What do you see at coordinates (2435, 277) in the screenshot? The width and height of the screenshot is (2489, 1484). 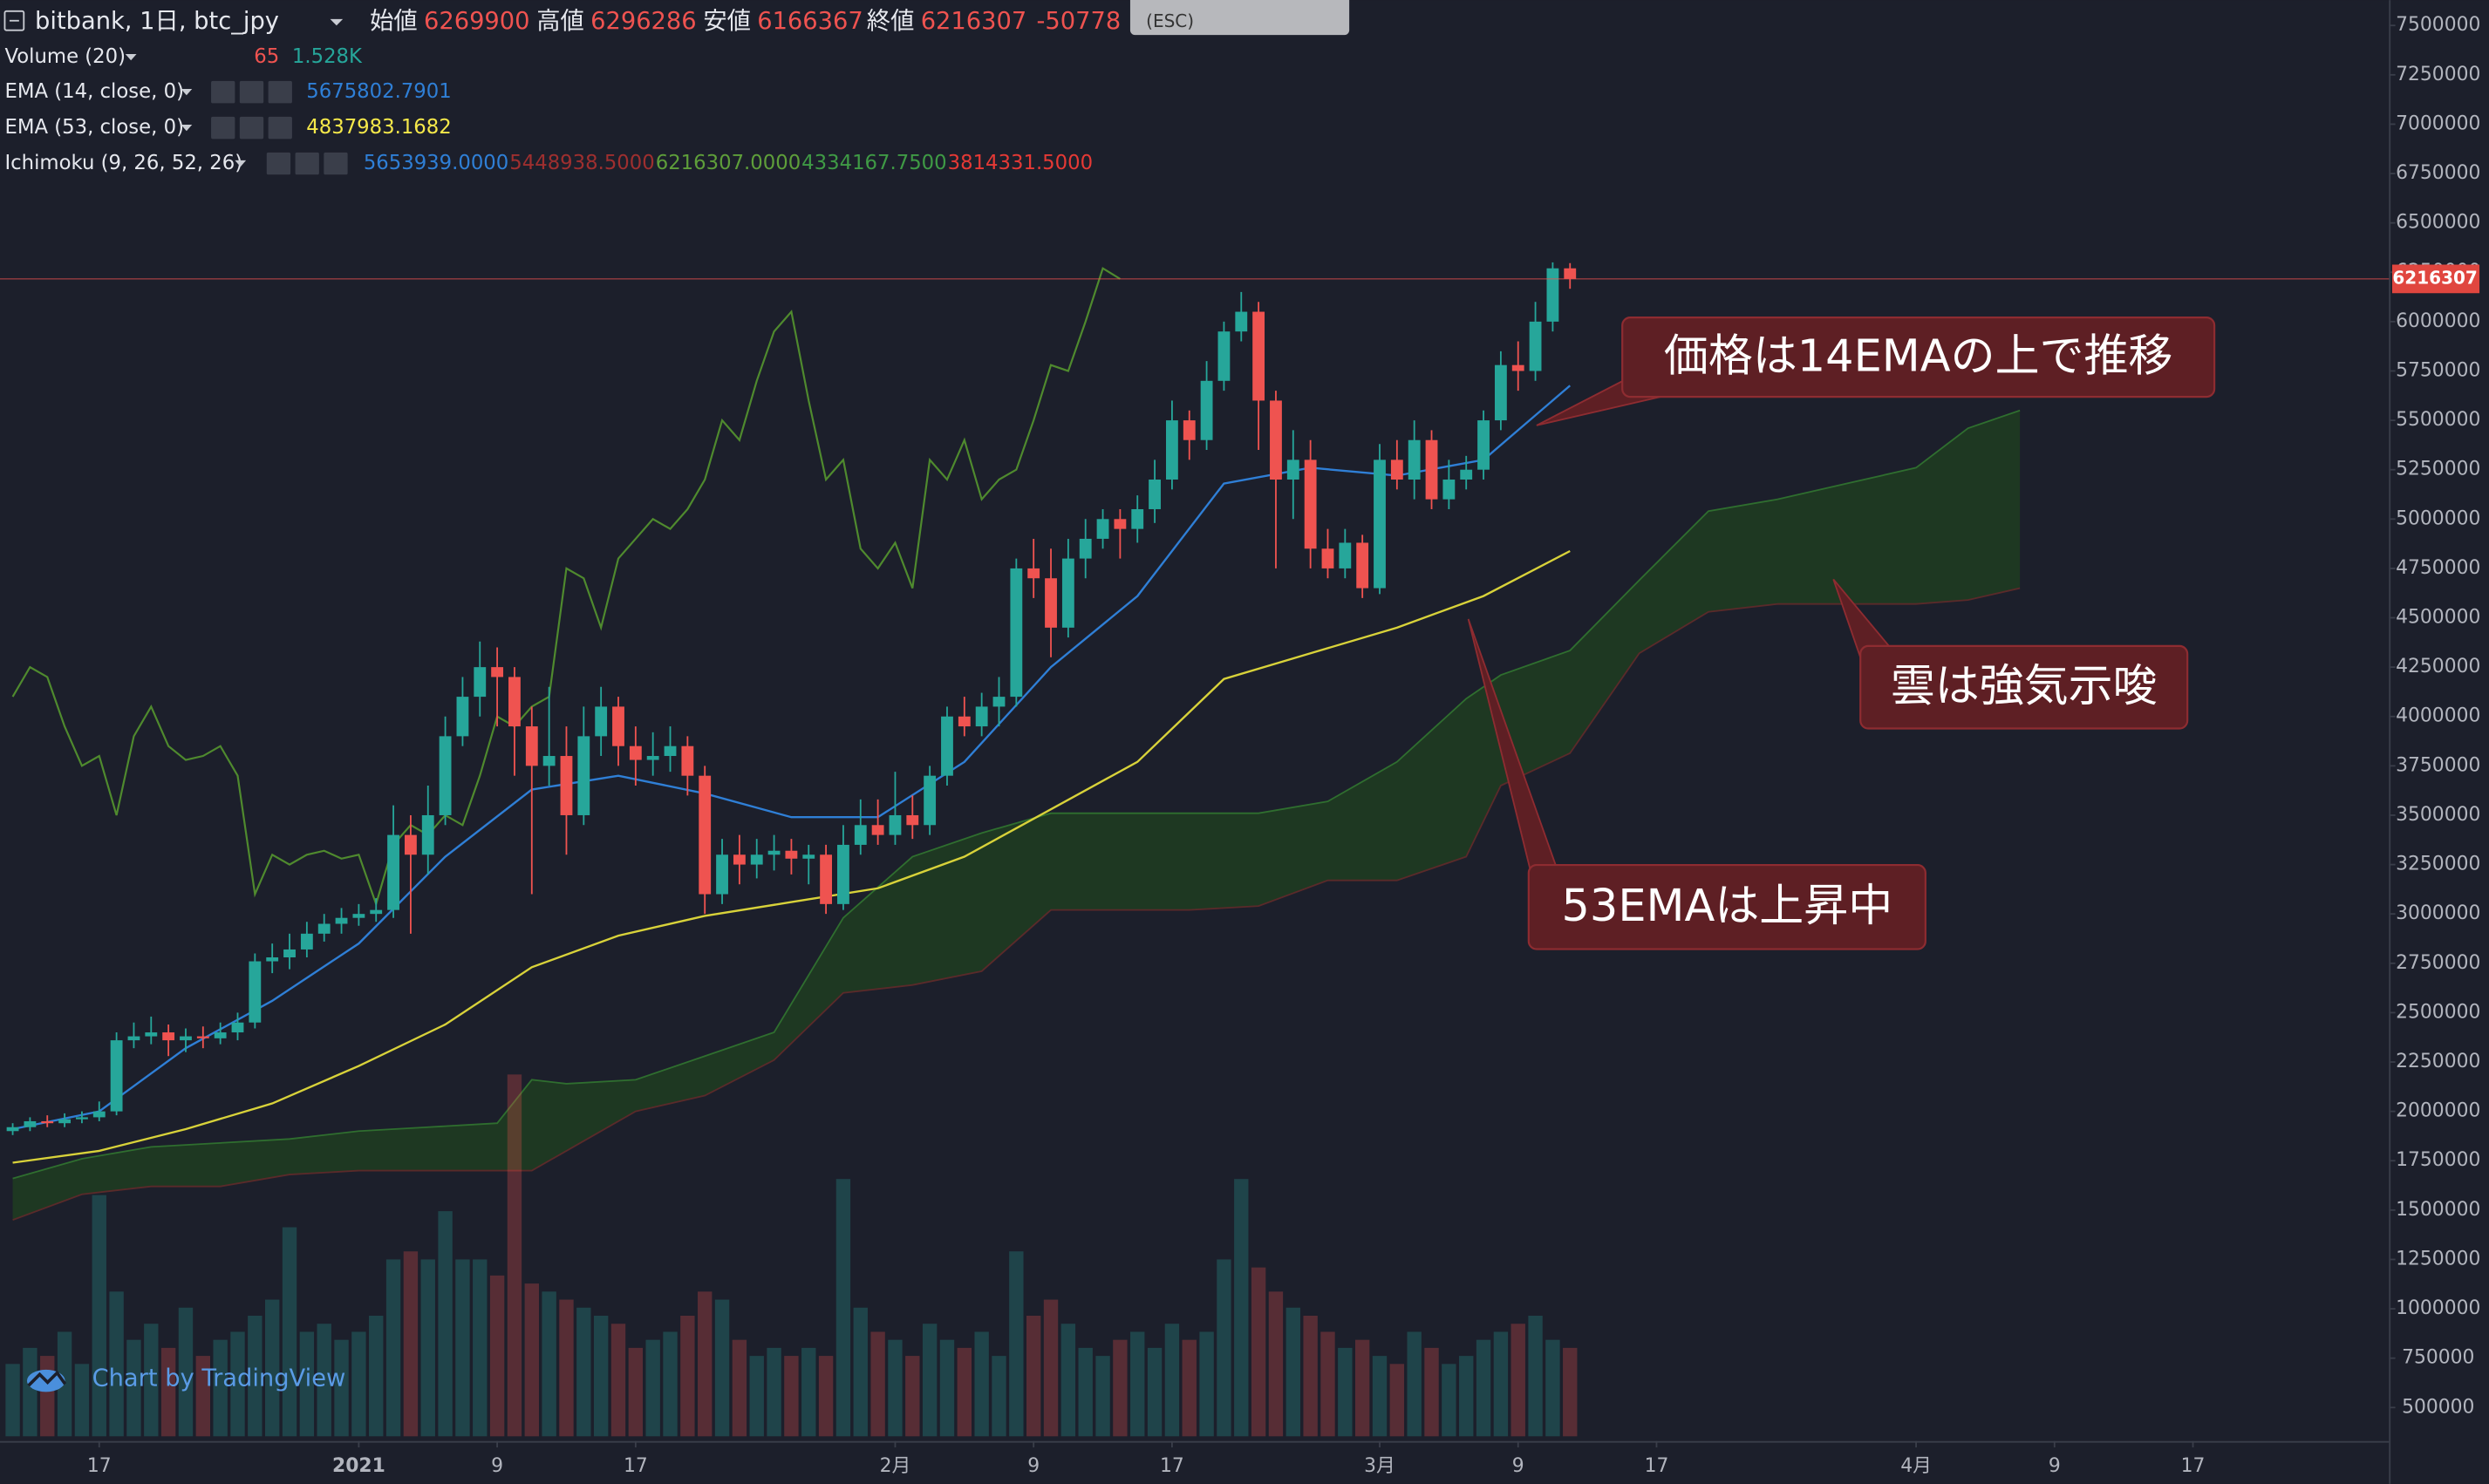 I see `current-price-label: 6216307` at bounding box center [2435, 277].